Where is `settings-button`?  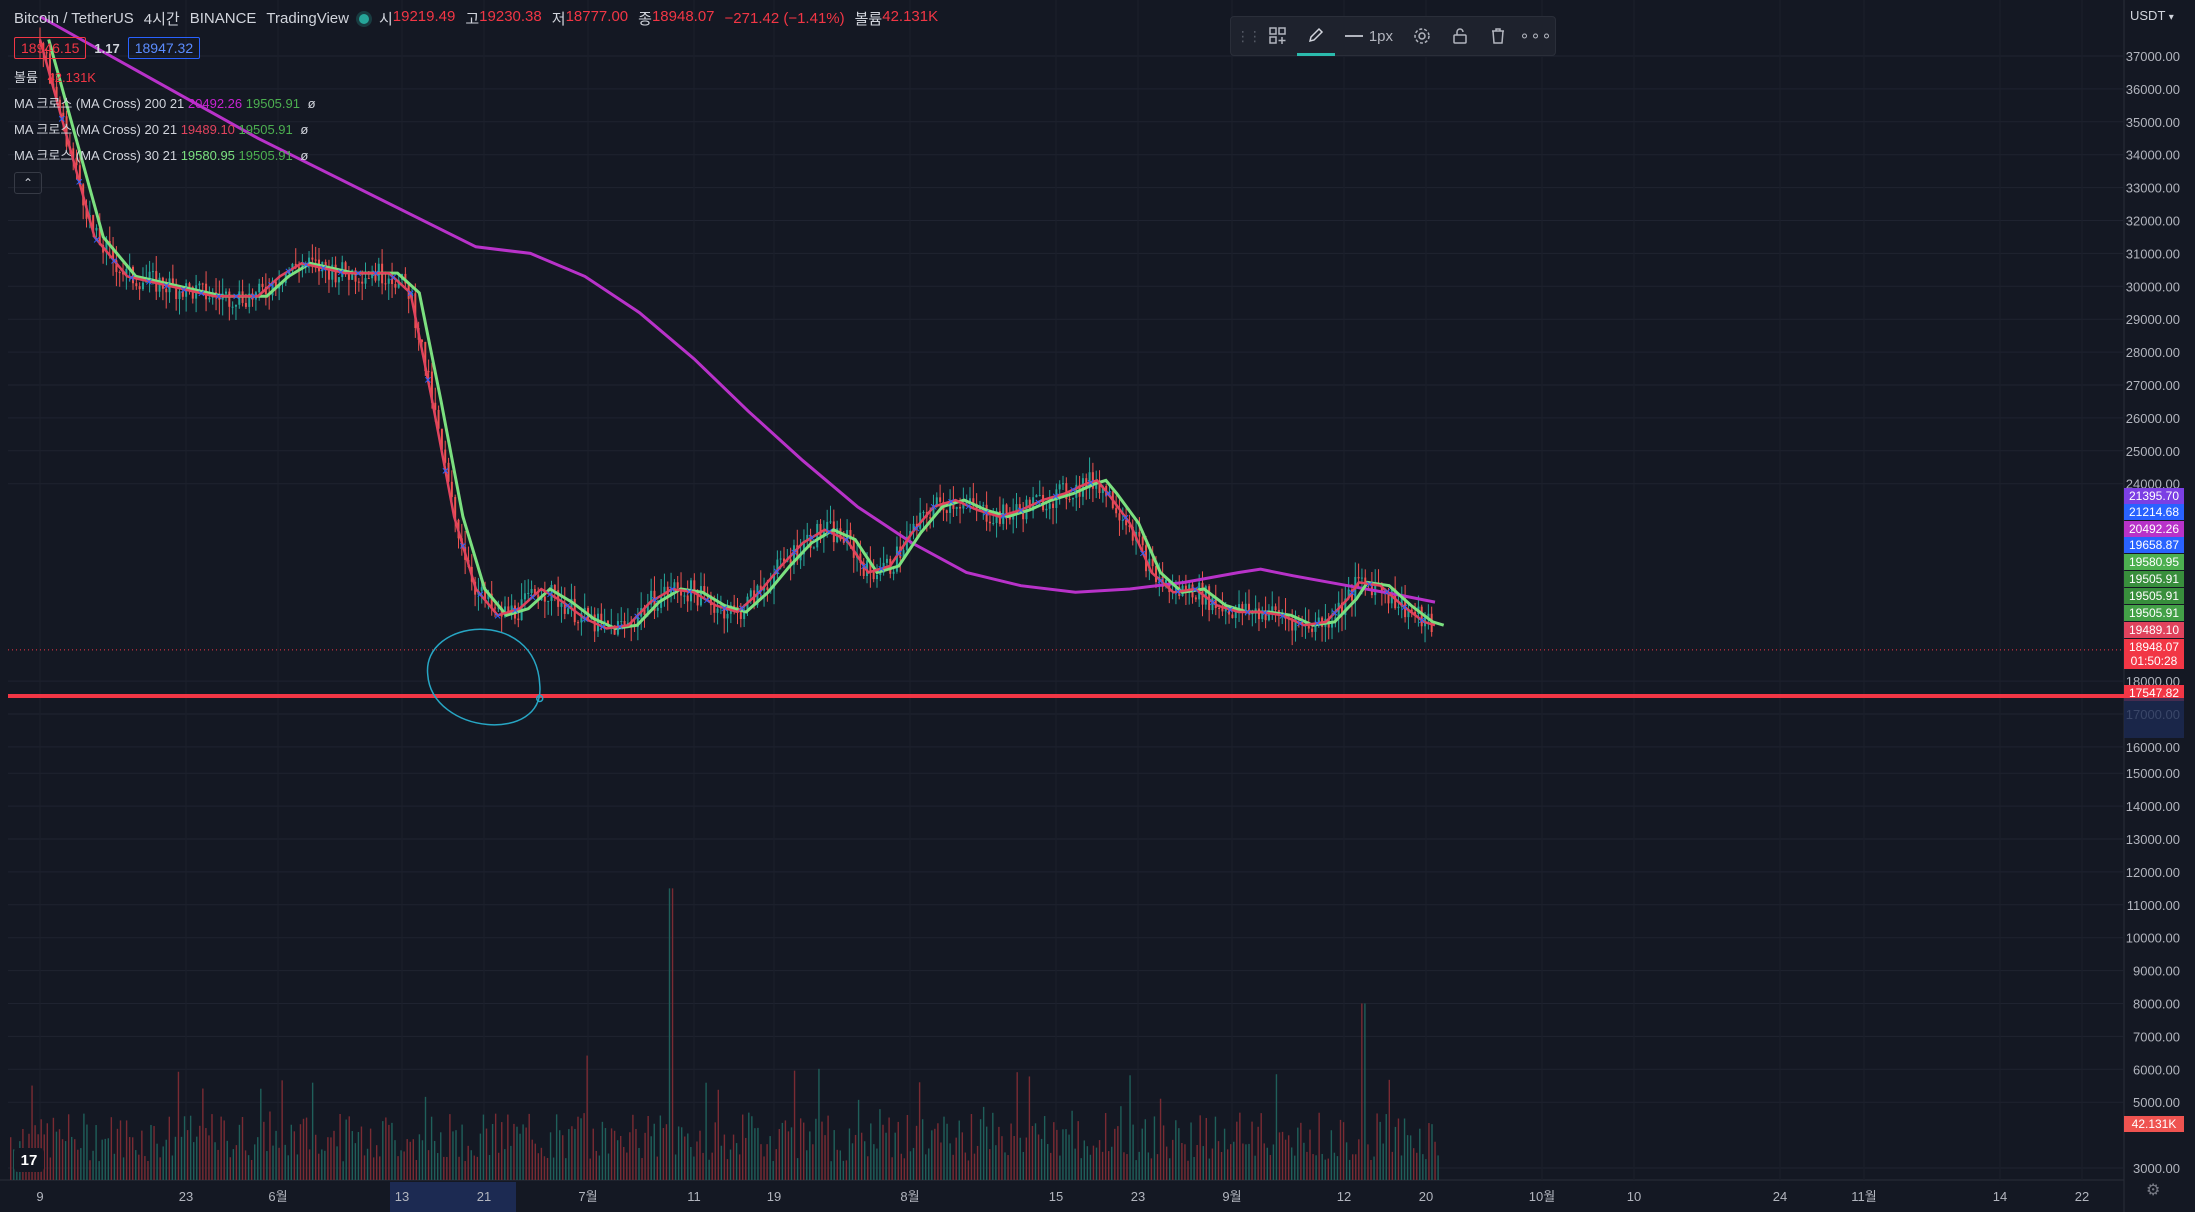
settings-button is located at coordinates (1422, 36).